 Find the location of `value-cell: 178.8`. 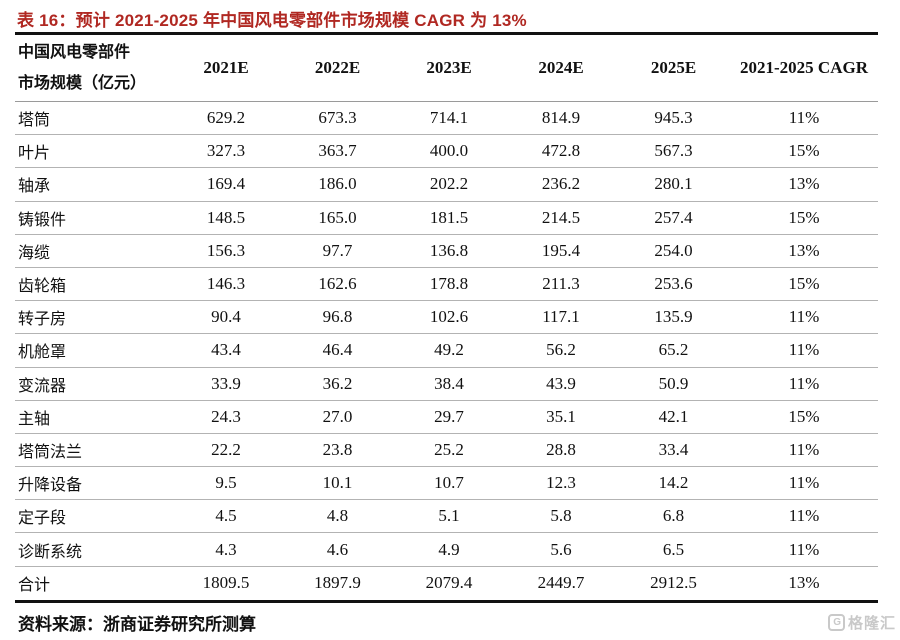

value-cell: 178.8 is located at coordinates (449, 284).